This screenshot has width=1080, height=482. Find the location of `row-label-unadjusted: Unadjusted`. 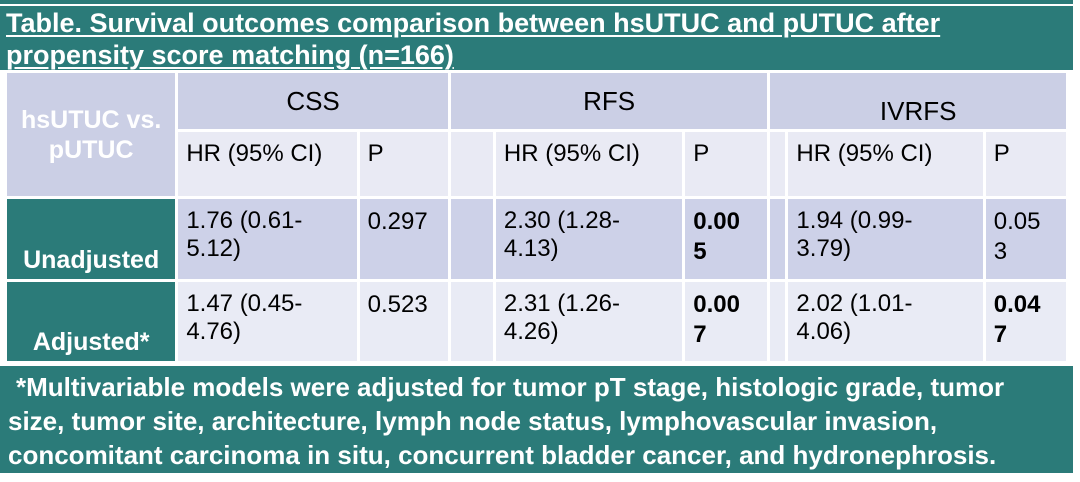

row-label-unadjusted: Unadjusted is located at coordinates (91, 239).